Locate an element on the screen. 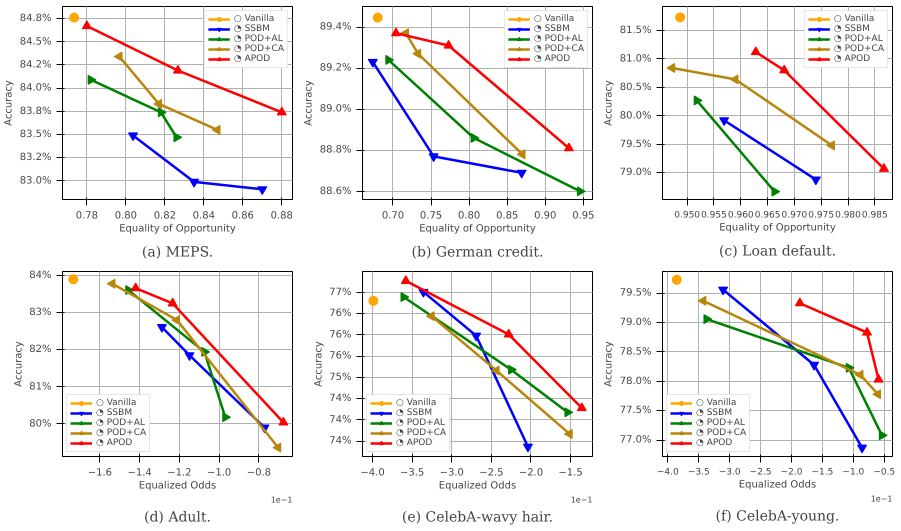  y-tick-label: 81.5% is located at coordinates (636, 30).